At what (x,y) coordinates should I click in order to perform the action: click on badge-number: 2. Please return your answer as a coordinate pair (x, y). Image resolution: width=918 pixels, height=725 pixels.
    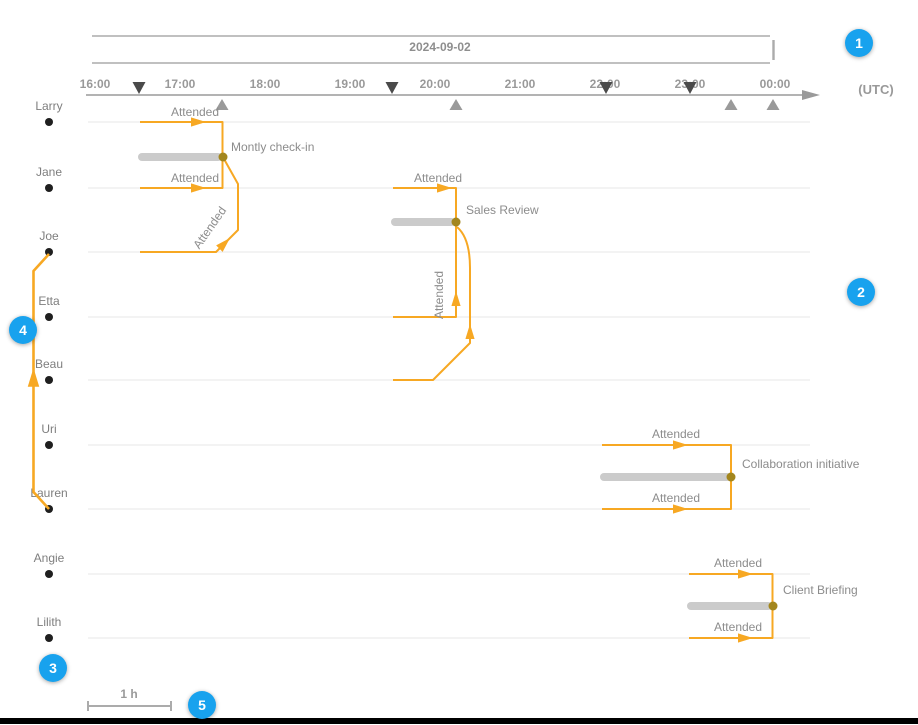
    Looking at the image, I should click on (861, 292).